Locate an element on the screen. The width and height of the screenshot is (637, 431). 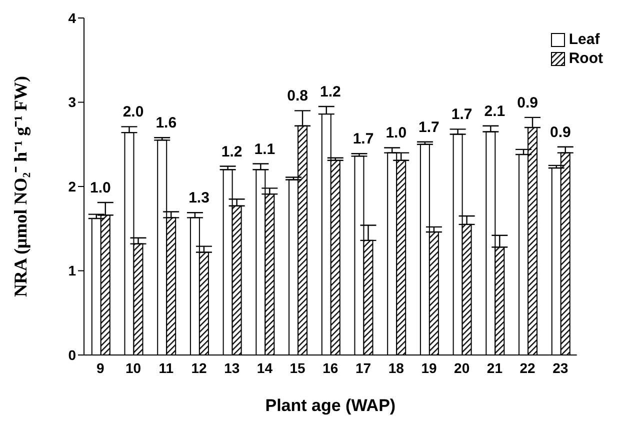
annotation: 1.3 is located at coordinates (199, 198).